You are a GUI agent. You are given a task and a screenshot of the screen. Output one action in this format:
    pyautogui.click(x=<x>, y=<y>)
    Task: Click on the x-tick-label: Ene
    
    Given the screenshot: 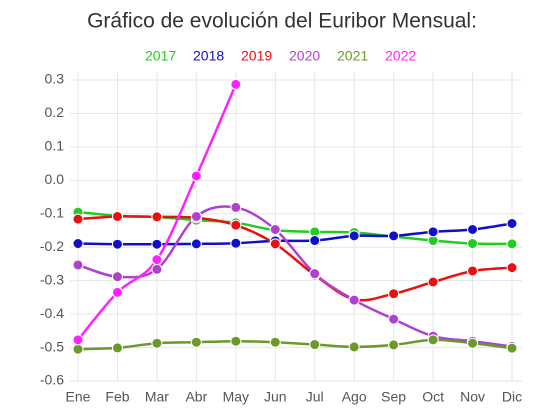 What is the action you would take?
    pyautogui.click(x=78, y=397)
    